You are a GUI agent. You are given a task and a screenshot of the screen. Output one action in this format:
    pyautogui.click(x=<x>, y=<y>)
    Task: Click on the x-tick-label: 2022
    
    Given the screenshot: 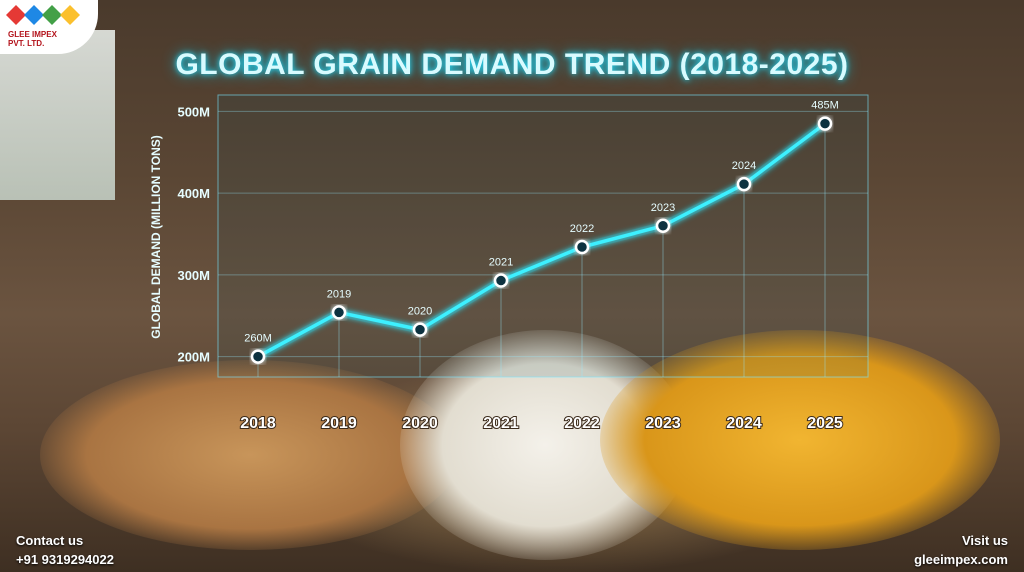 What is the action you would take?
    pyautogui.click(x=582, y=423)
    